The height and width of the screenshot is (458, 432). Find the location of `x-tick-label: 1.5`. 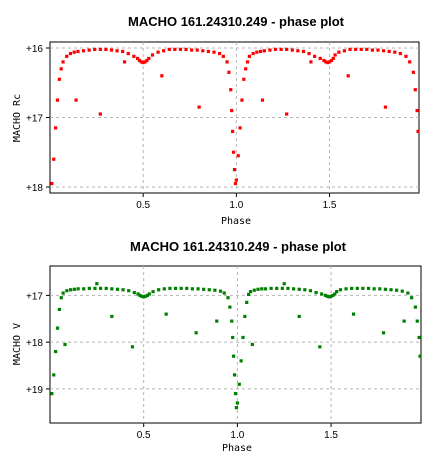

x-tick-label: 1.5 is located at coordinates (331, 435).